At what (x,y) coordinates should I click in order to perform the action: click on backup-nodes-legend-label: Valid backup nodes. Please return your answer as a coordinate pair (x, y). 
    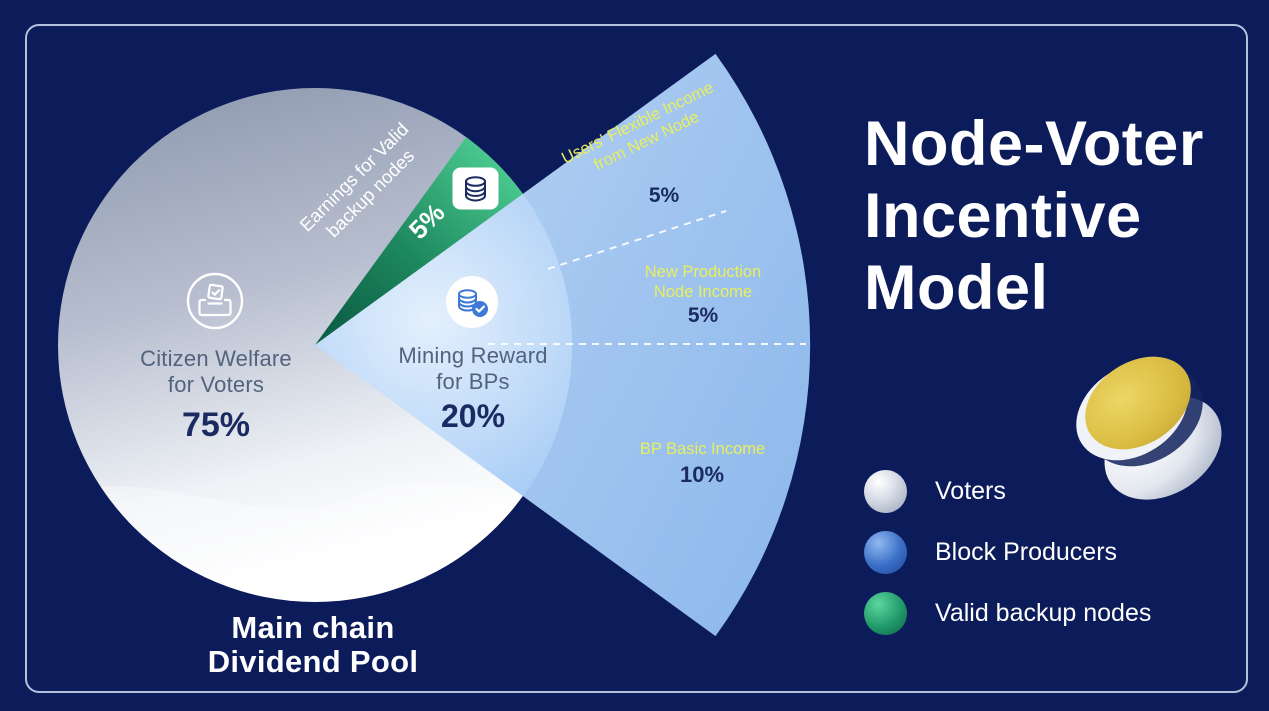
    Looking at the image, I should click on (1043, 613).